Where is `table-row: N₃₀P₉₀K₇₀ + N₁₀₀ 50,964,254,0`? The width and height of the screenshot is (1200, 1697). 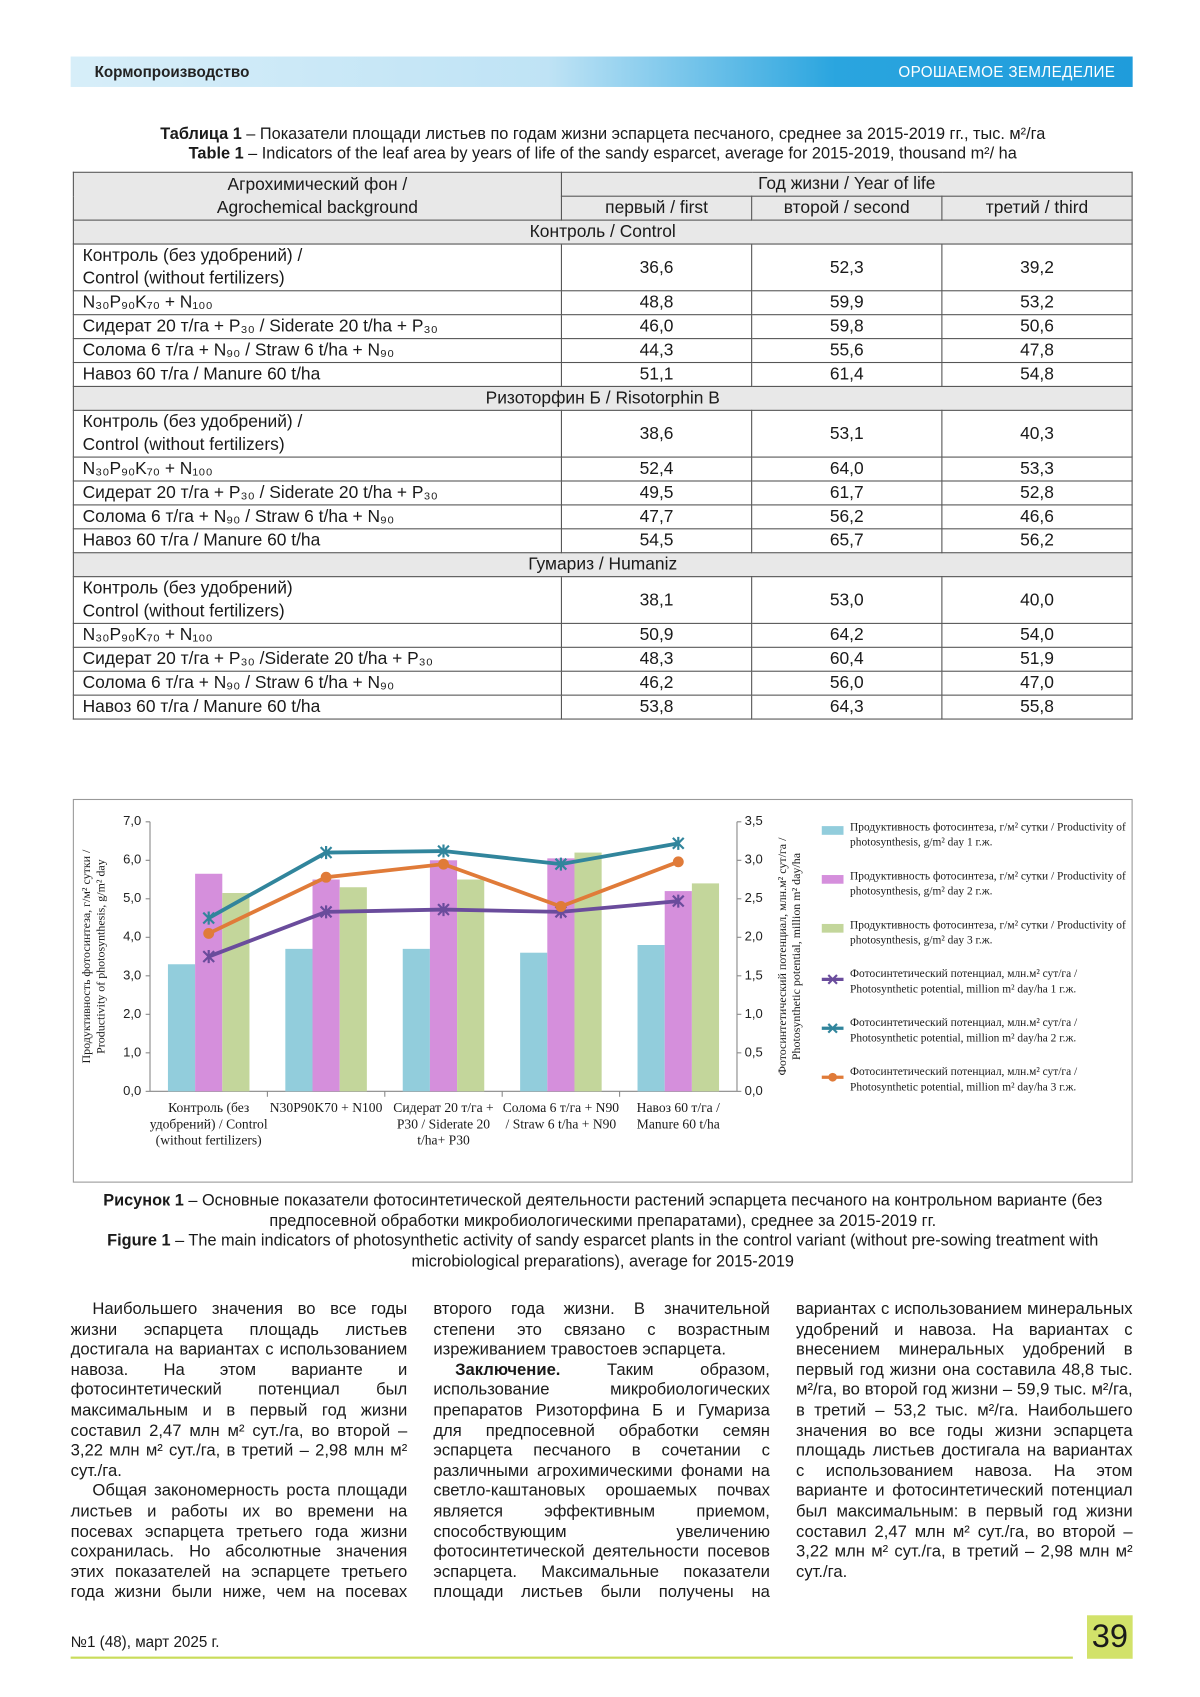 table-row: N₃₀P₉₀K₇₀ + N₁₀₀ 50,964,254,0 is located at coordinates (602, 635).